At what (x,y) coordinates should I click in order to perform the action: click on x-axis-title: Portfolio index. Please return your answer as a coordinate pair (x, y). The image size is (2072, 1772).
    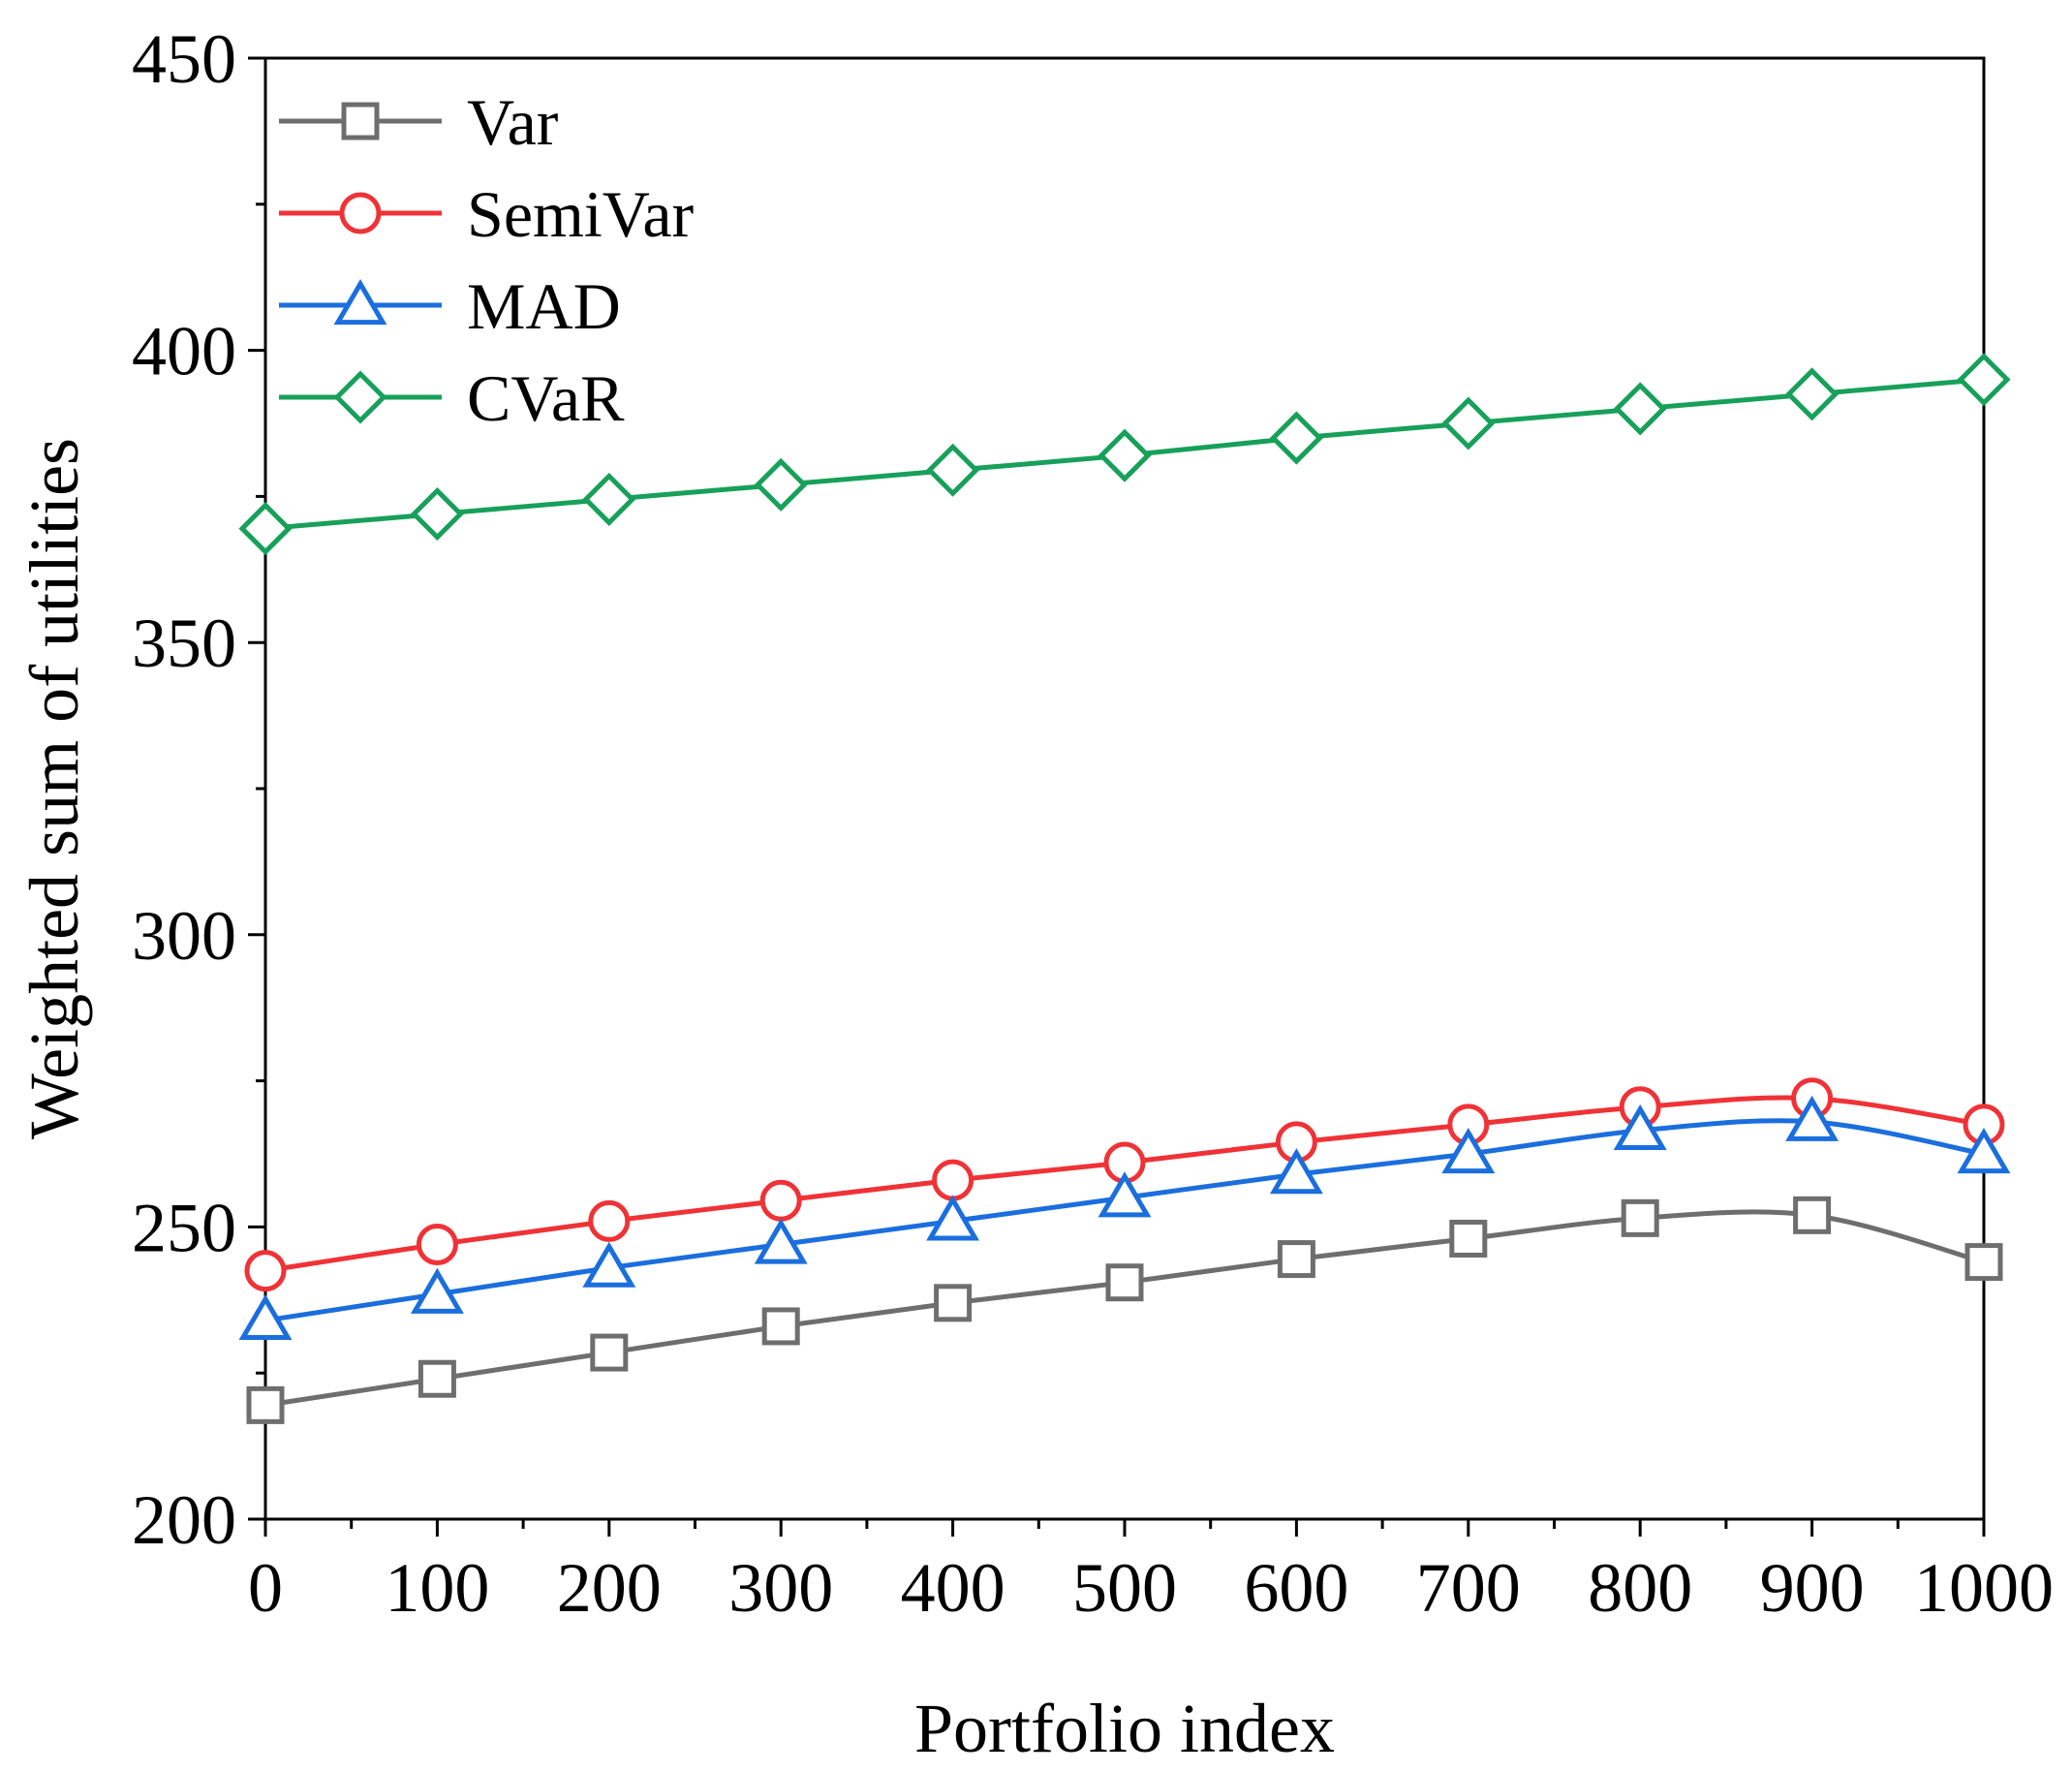
    Looking at the image, I should click on (1124, 1728).